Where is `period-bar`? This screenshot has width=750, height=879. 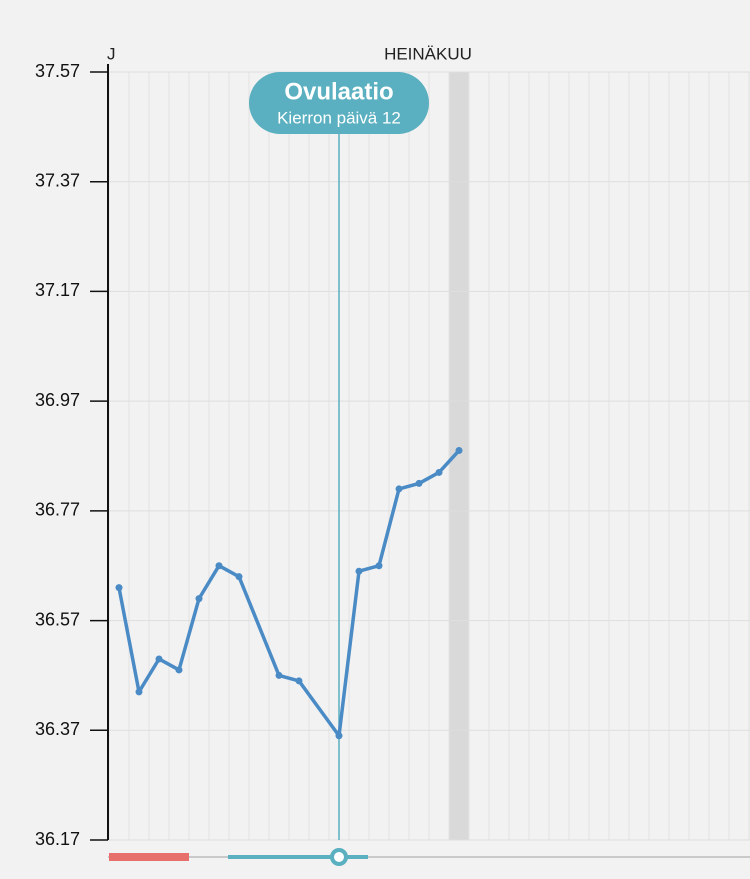
period-bar is located at coordinates (149, 857).